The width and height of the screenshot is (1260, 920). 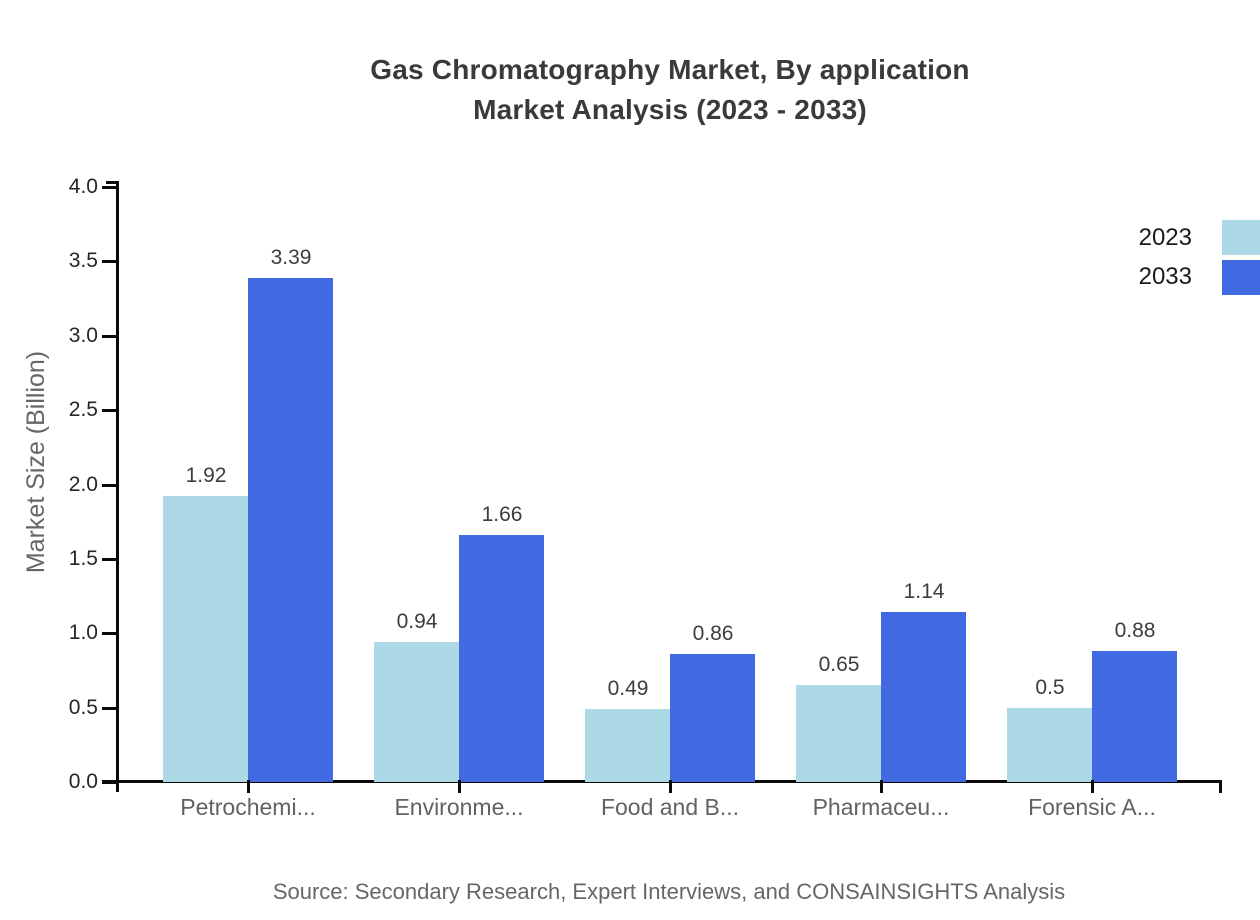 What do you see at coordinates (1050, 687) in the screenshot?
I see `bar-value-label: 0.5` at bounding box center [1050, 687].